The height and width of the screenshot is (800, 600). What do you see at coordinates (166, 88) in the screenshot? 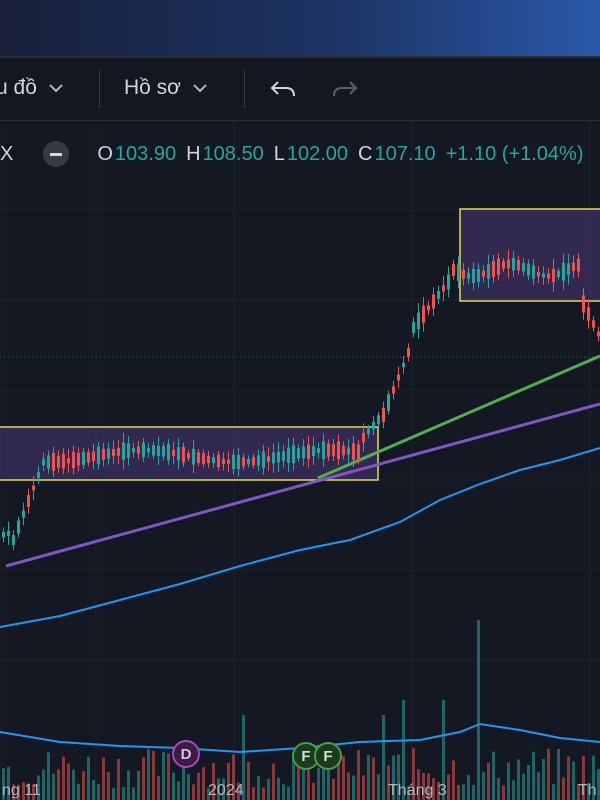
I see `profile-menu-button: Hồ sơ` at bounding box center [166, 88].